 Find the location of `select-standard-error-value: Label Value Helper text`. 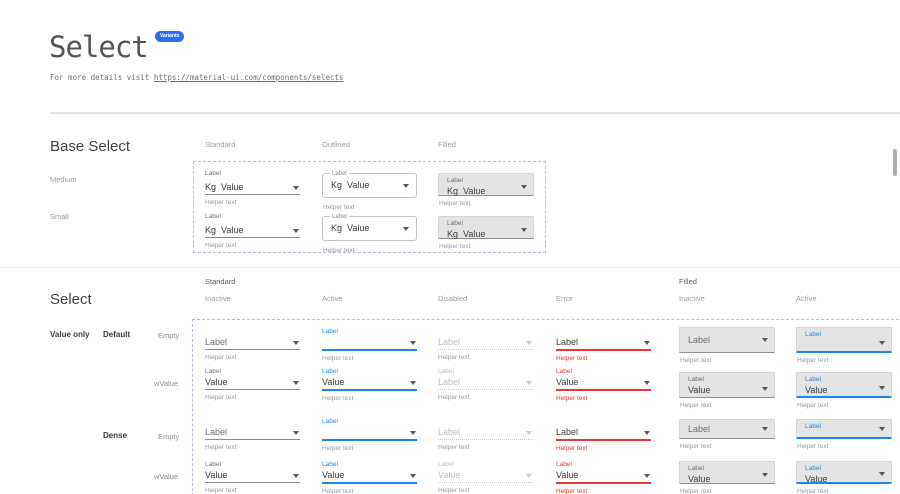

select-standard-error-value: Label Value Helper text is located at coordinates (603, 384).